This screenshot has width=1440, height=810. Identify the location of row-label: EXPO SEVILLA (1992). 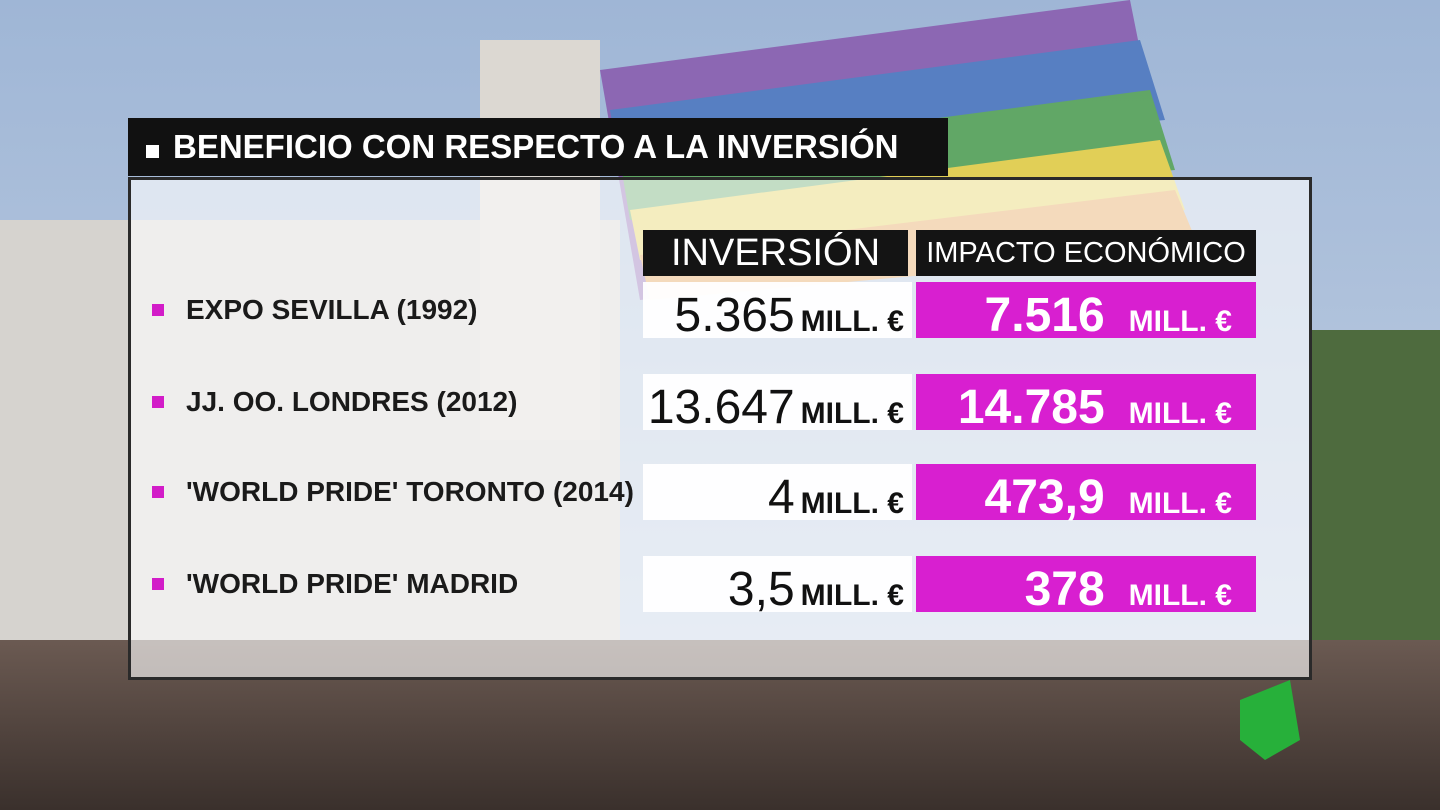
(315, 310).